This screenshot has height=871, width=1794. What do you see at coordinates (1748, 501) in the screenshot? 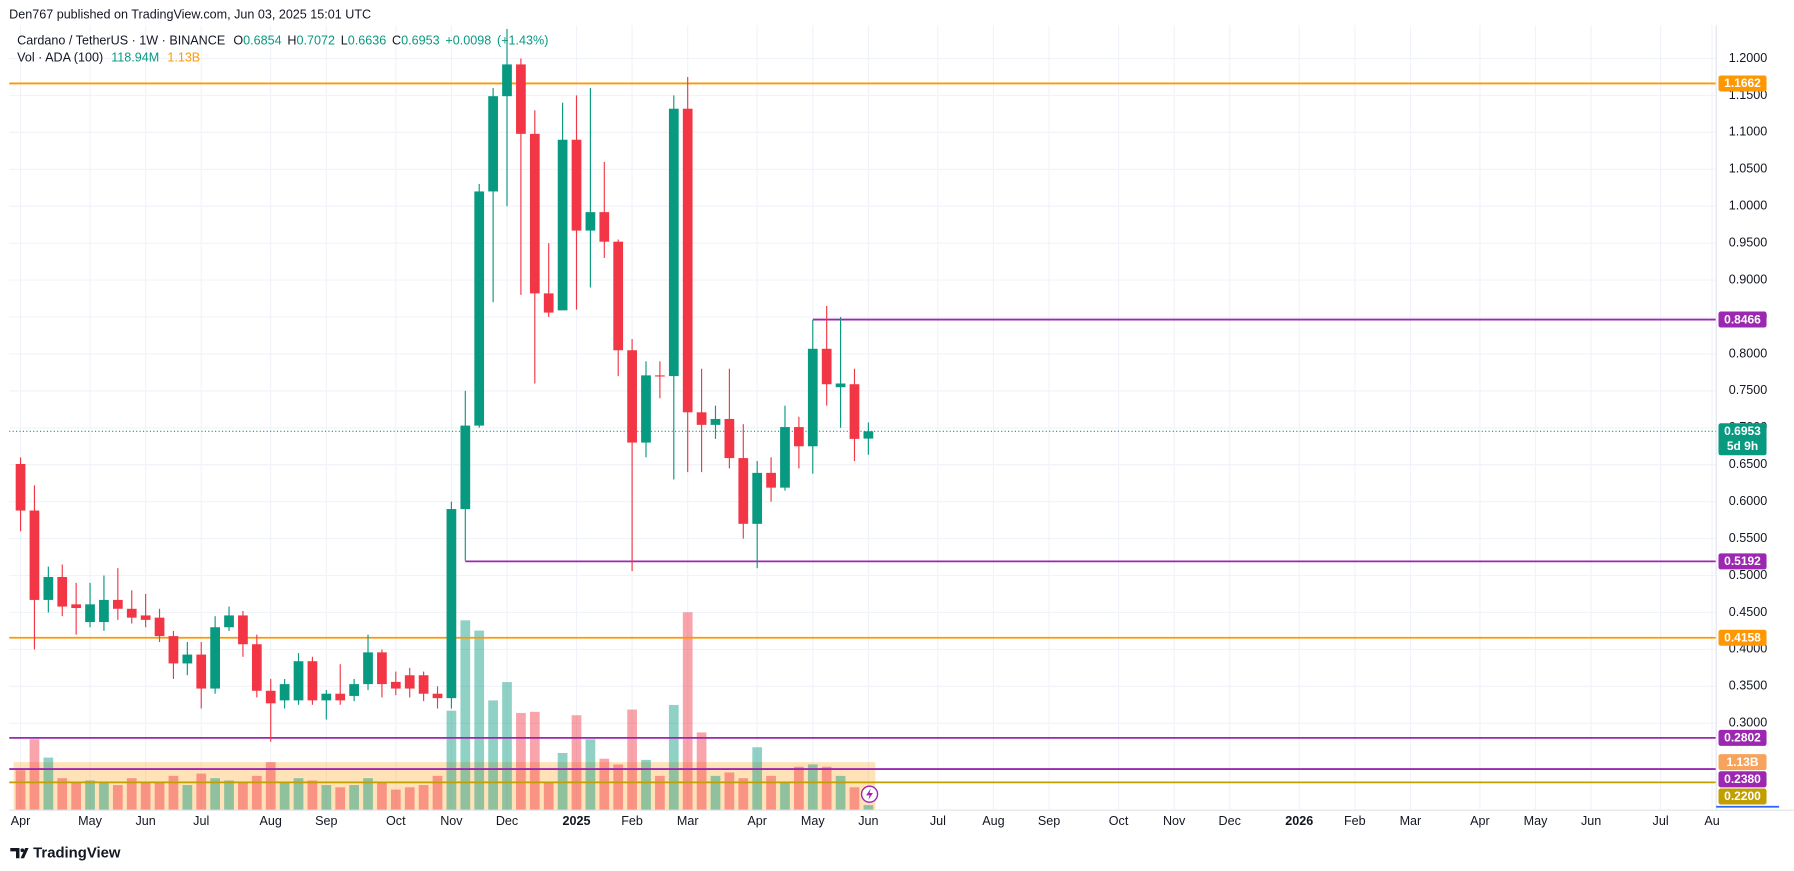
I see `y-tick-label: 0.6000` at bounding box center [1748, 501].